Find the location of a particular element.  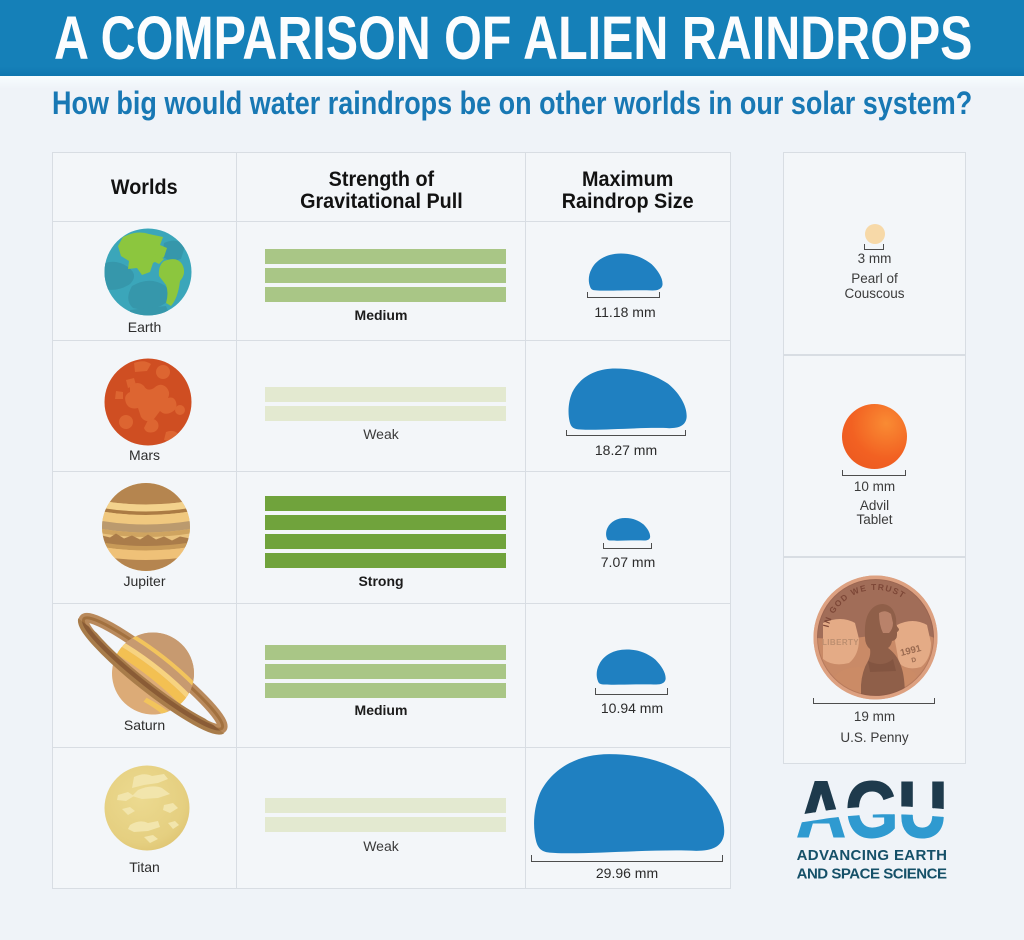

svg-text: LIBERTY is located at coordinates (840, 642).